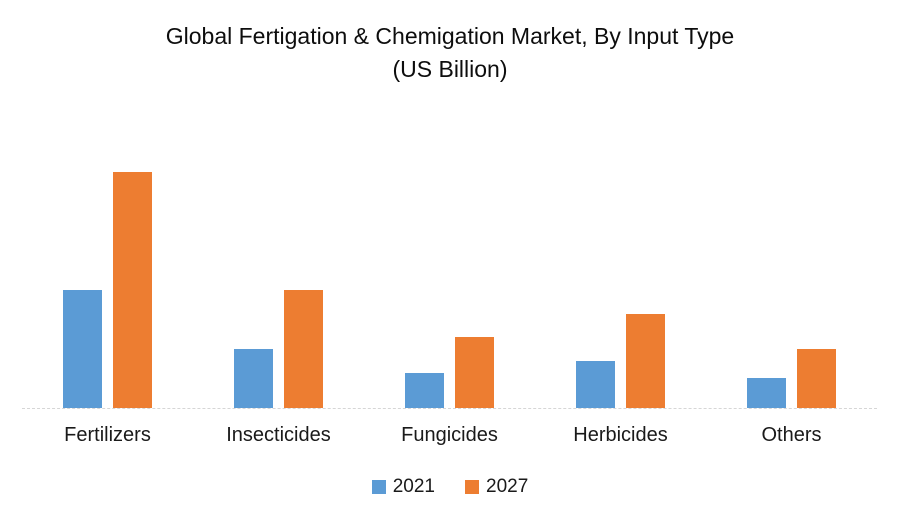 The height and width of the screenshot is (525, 900). What do you see at coordinates (450, 69) in the screenshot?
I see `chart-title-line2: (US Billion)` at bounding box center [450, 69].